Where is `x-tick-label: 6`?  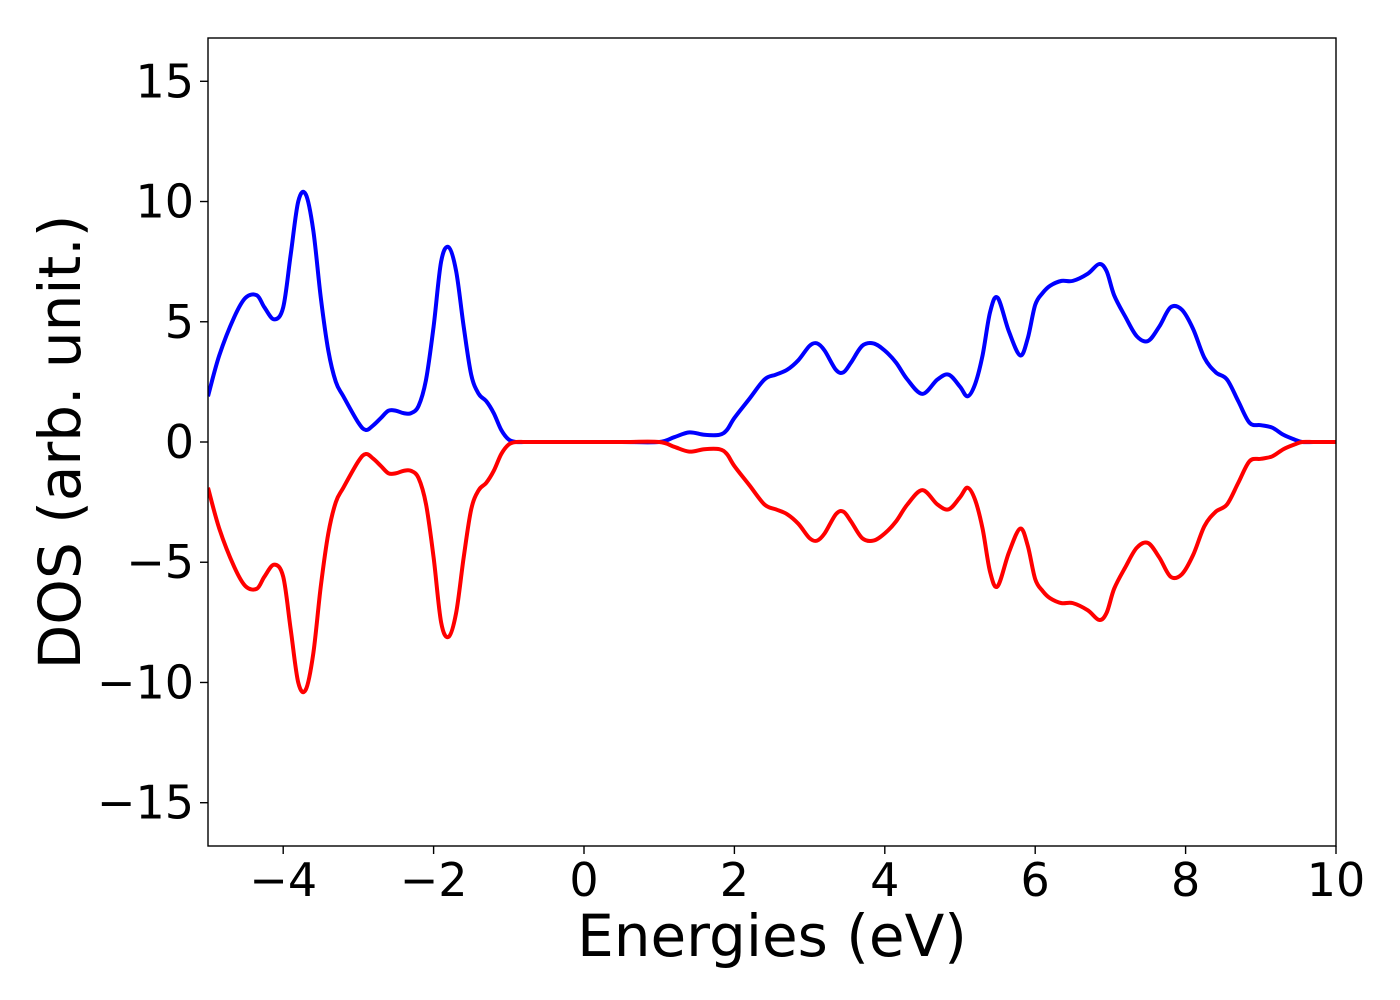
x-tick-label: 6 is located at coordinates (1035, 880).